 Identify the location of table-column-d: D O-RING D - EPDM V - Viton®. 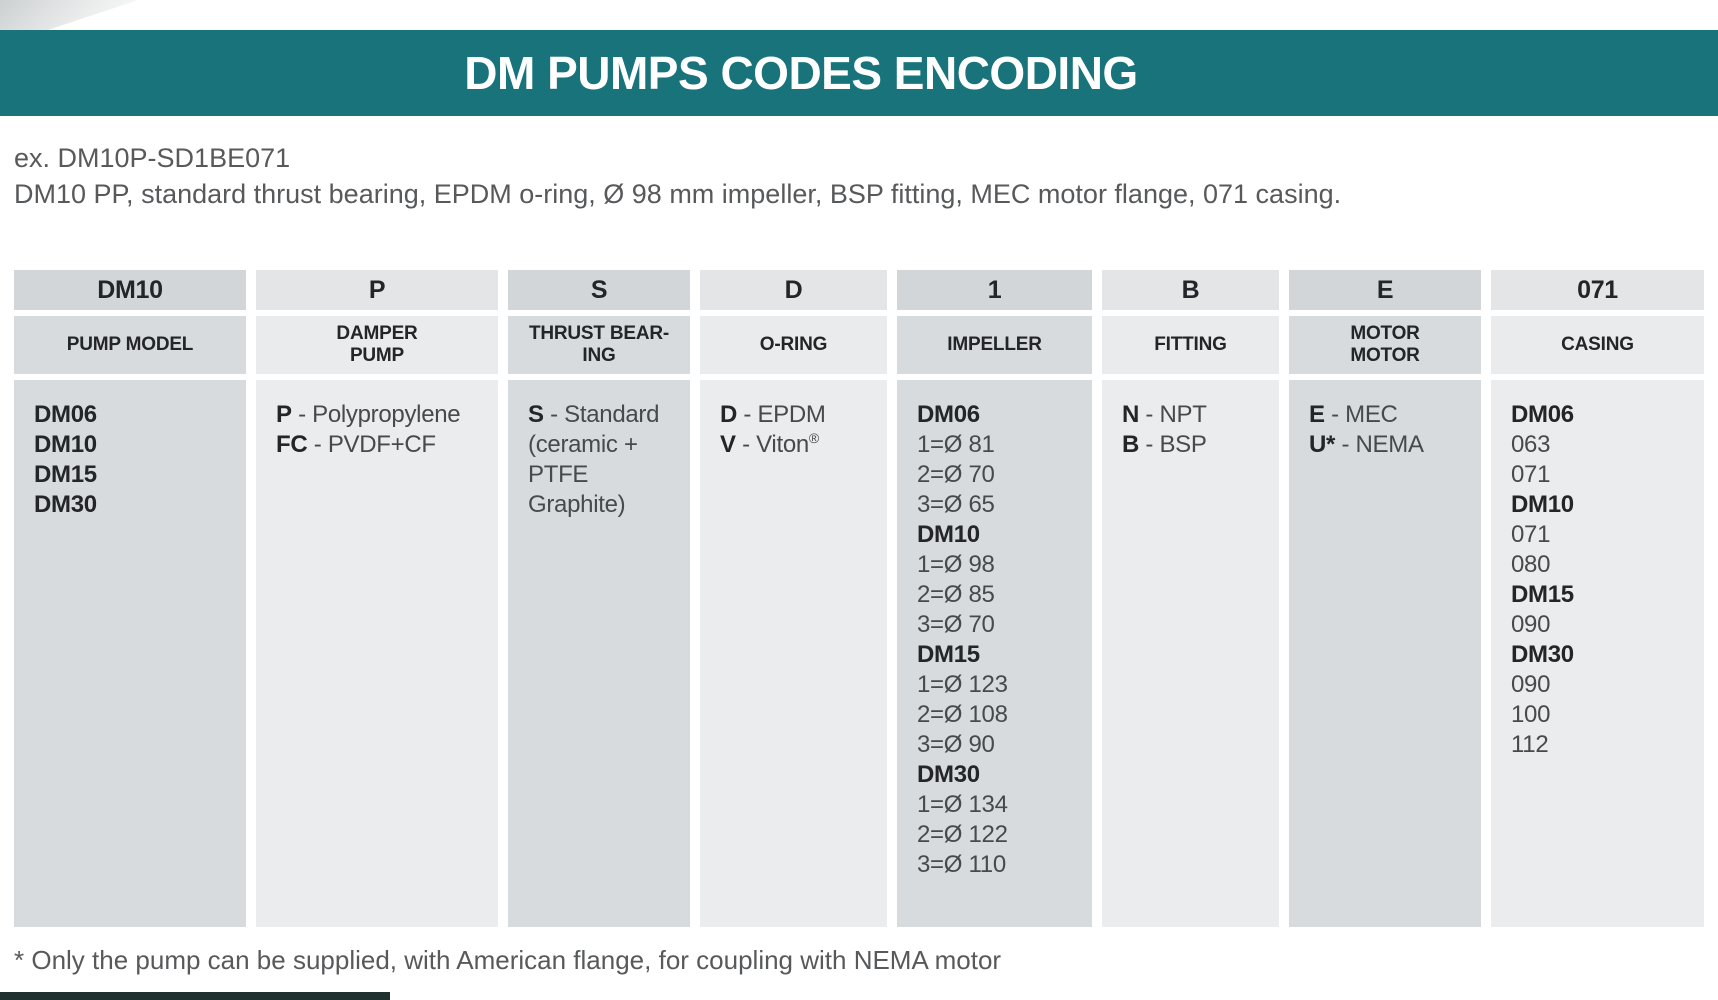
(793, 598).